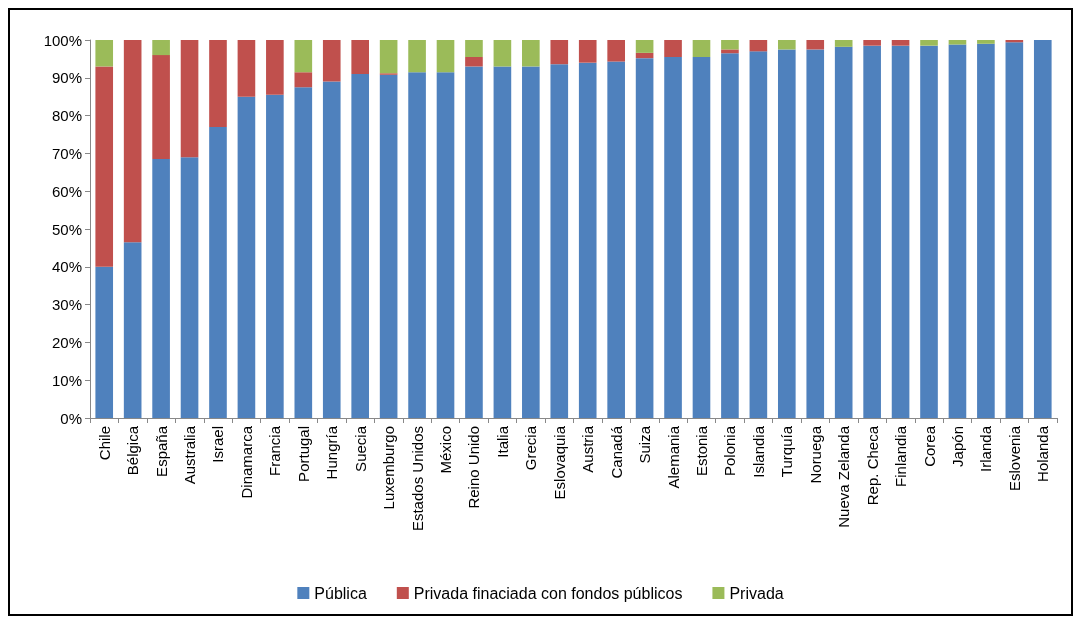 The image size is (1083, 626). What do you see at coordinates (559, 462) in the screenshot?
I see `x-tick-label: Eslovaquia` at bounding box center [559, 462].